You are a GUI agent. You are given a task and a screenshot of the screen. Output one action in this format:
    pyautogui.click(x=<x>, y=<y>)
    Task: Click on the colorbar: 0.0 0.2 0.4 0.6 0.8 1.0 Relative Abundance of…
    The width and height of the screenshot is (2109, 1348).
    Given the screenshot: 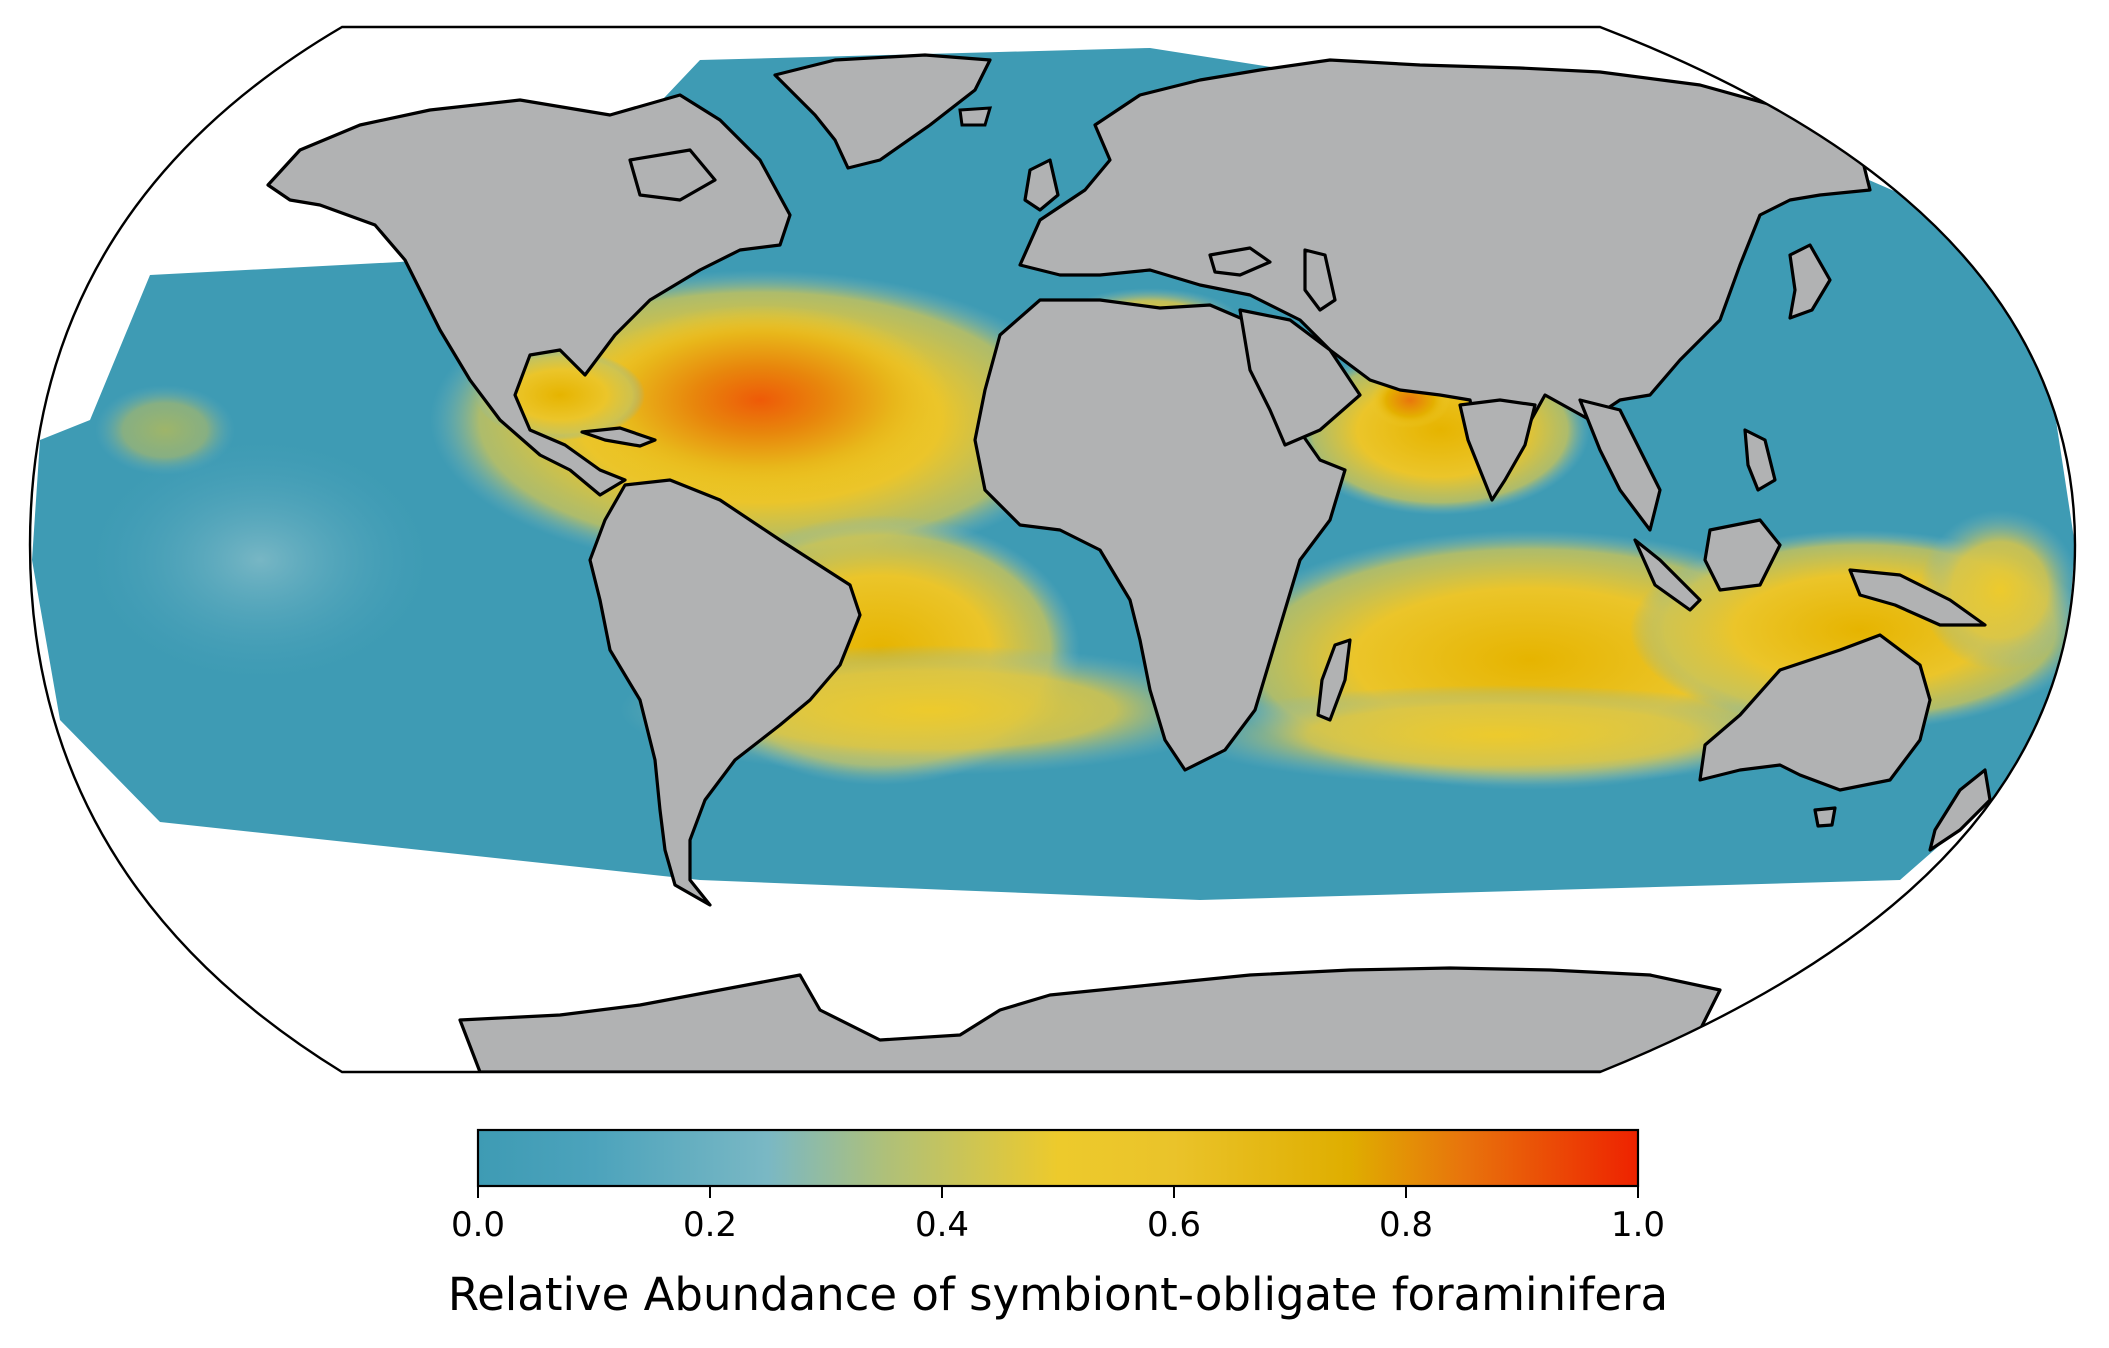 What is the action you would take?
    pyautogui.click(x=1058, y=1224)
    